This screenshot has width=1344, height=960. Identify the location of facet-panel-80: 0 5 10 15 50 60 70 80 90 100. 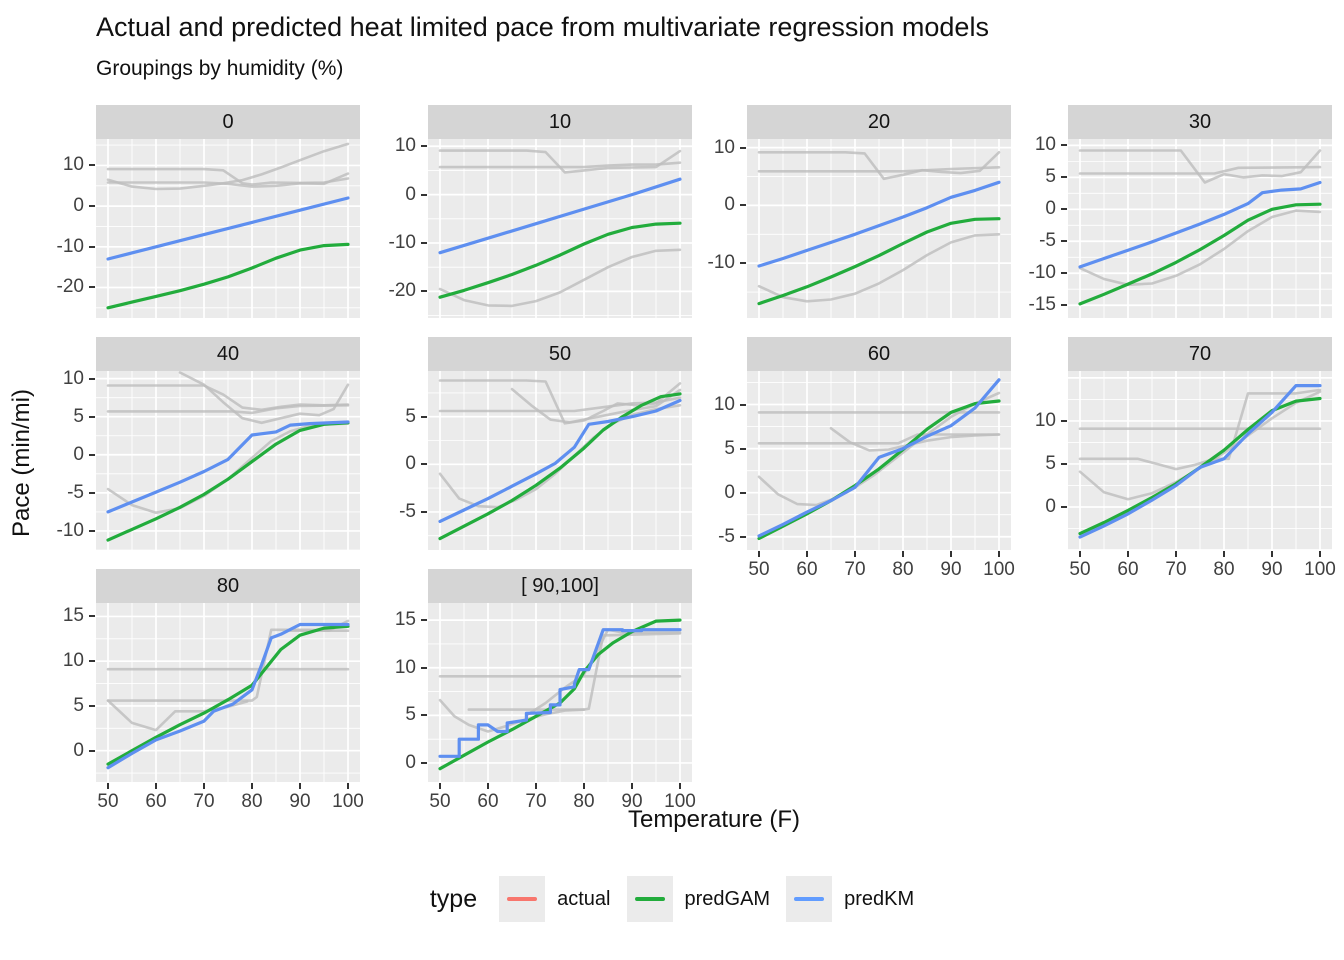
(213, 707).